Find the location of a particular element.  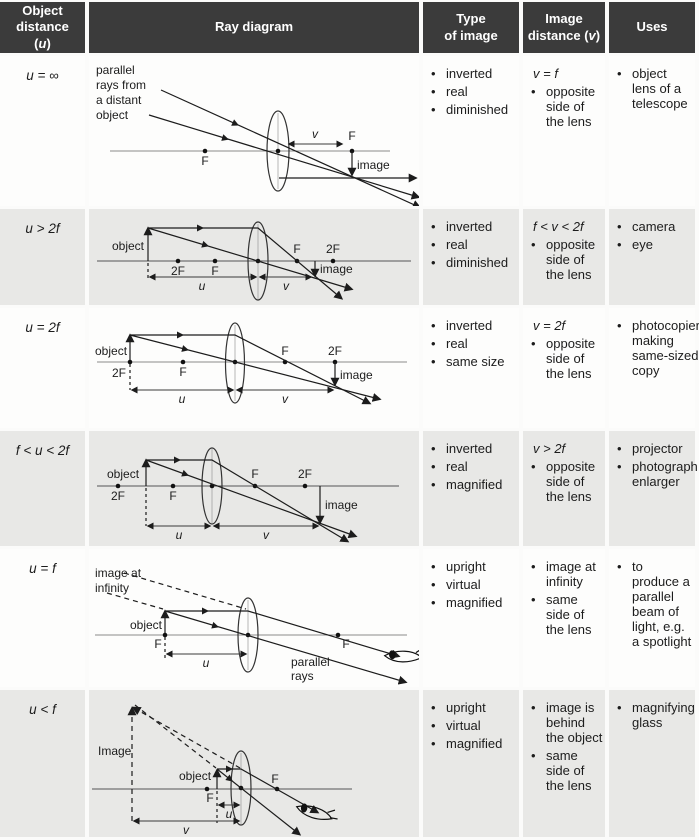

label-v: v is located at coordinates (285, 399).